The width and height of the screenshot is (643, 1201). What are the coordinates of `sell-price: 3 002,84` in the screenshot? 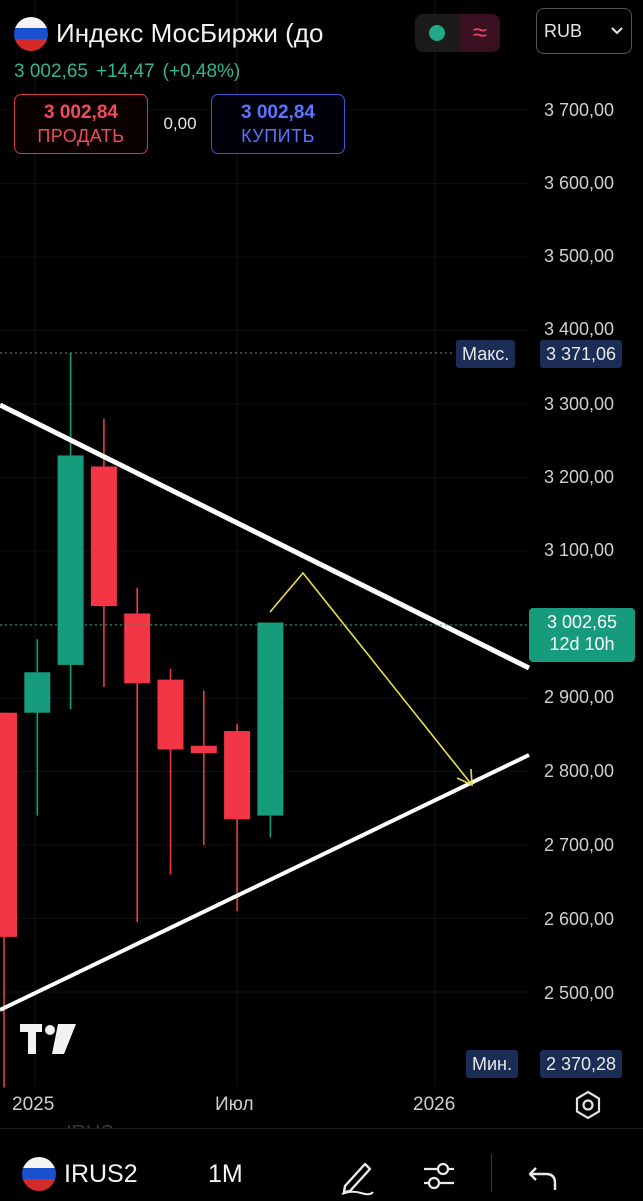 It's located at (81, 112).